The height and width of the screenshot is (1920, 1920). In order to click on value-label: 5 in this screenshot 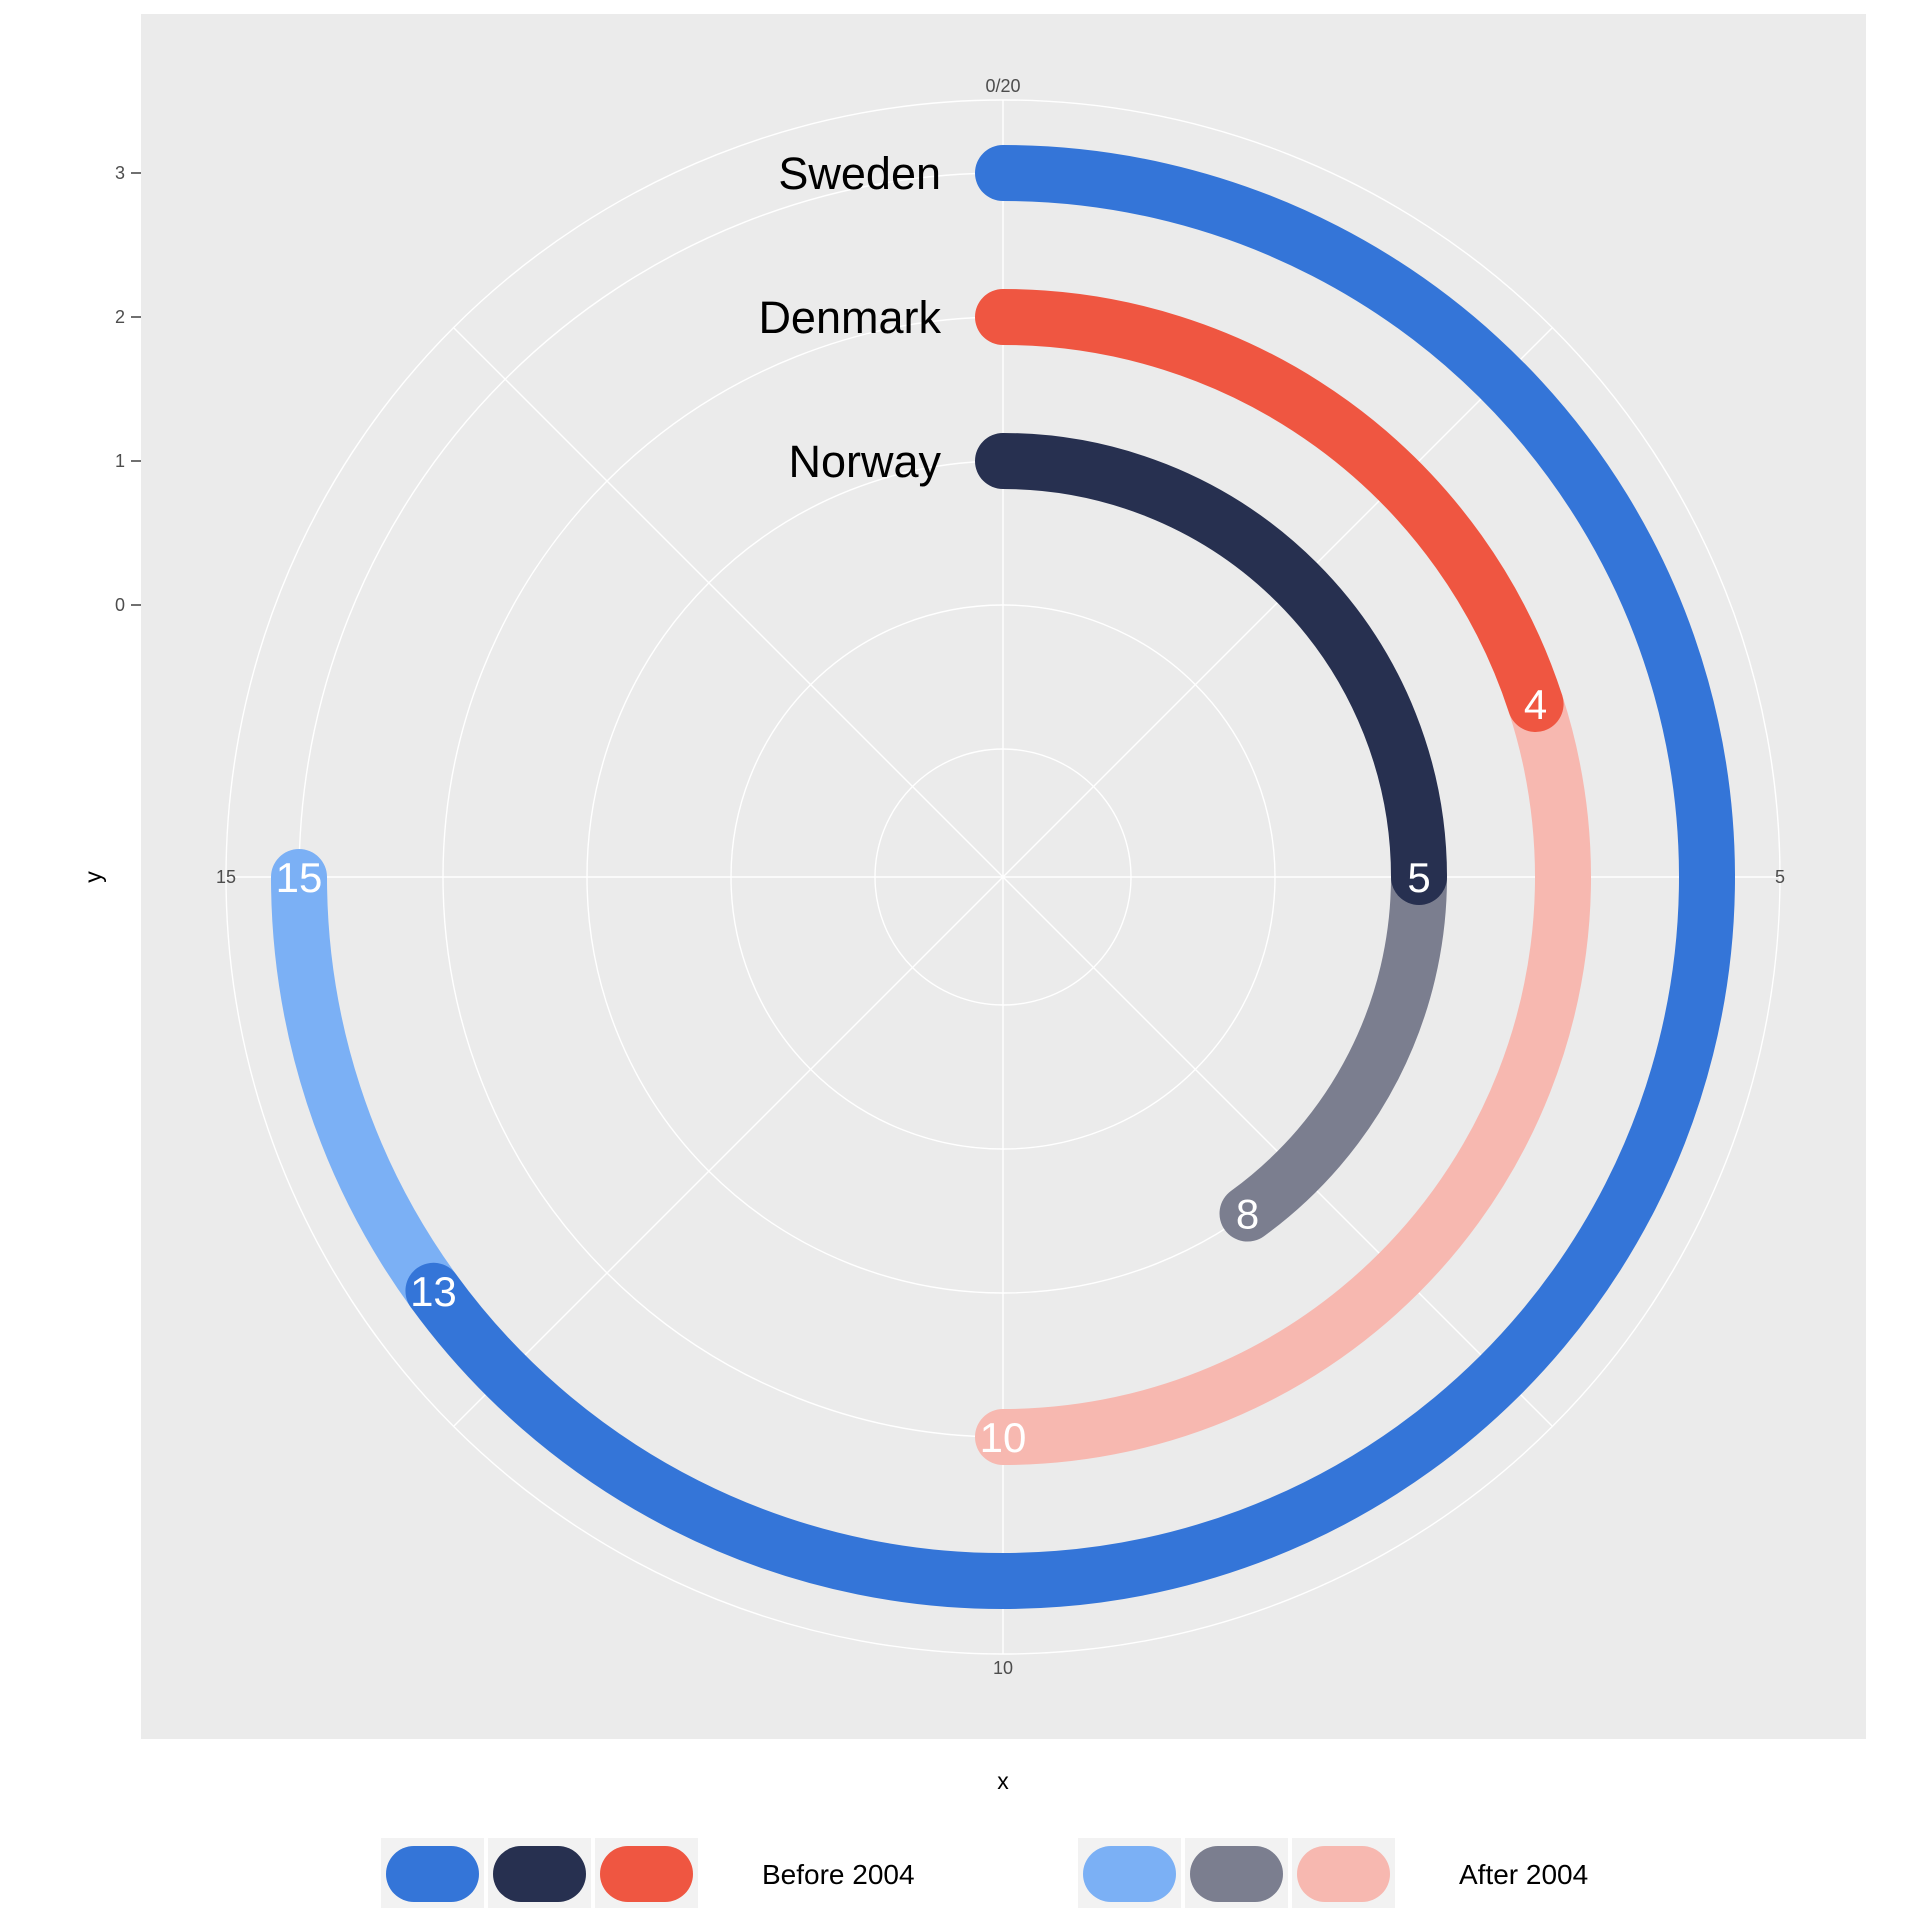, I will do `click(1418, 877)`.